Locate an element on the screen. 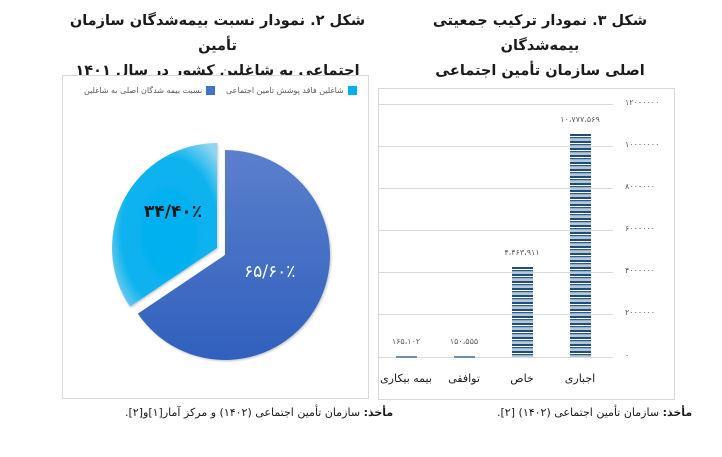  y-tick: ۱۰۰۰۰۰۰۰ is located at coordinates (642, 144).